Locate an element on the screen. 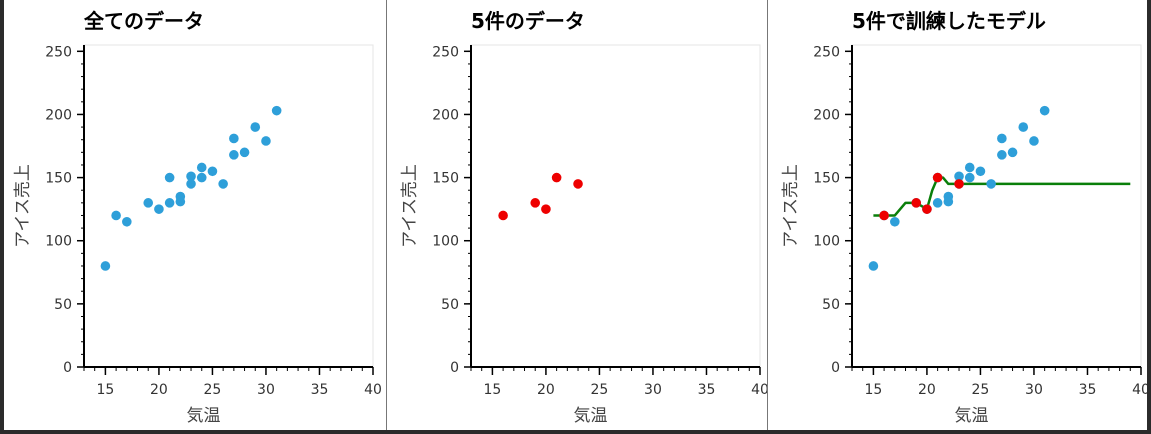 This screenshot has height=434, width=1151. chart-title: 全てのデータ is located at coordinates (143, 21).